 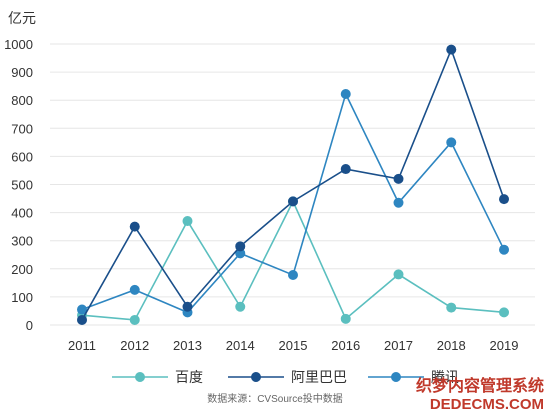 I want to click on x-tick-label: 2015, so click(x=293, y=345).